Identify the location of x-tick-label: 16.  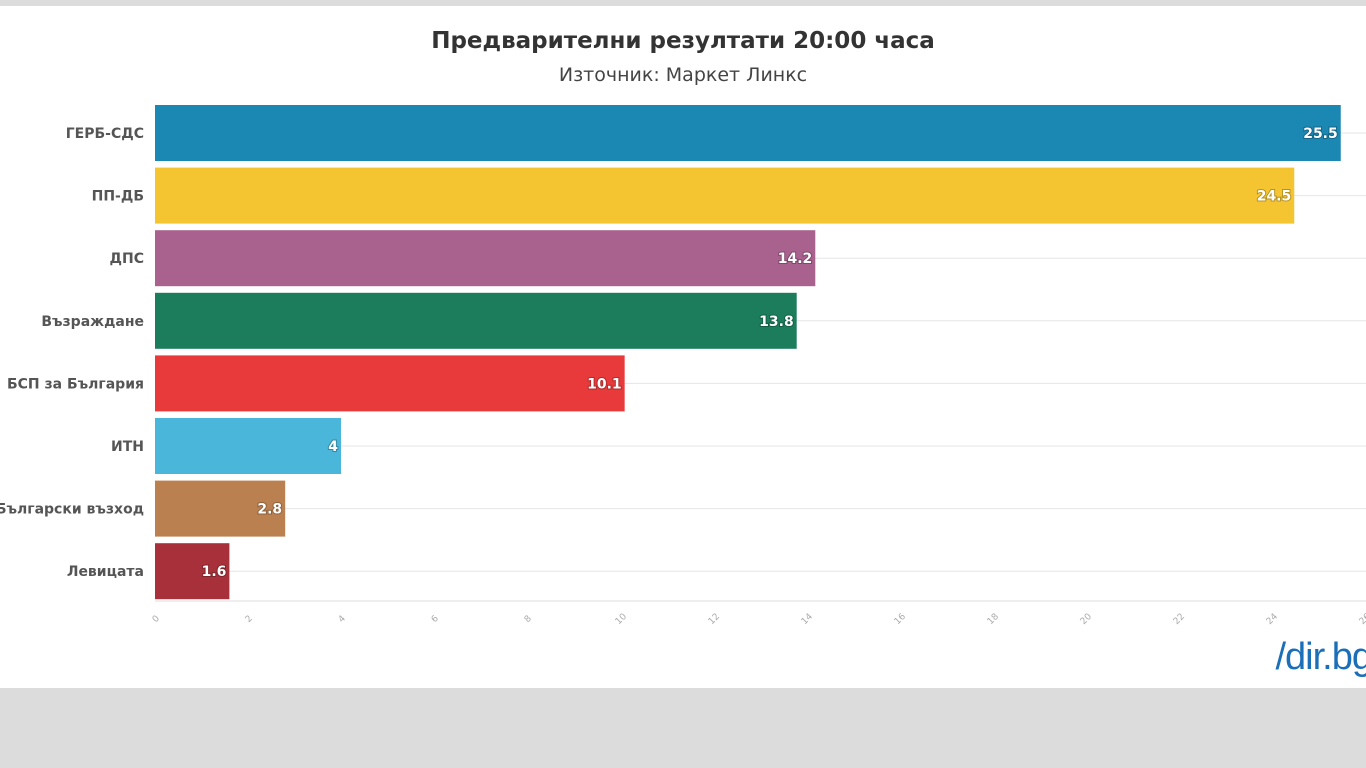
(900, 619).